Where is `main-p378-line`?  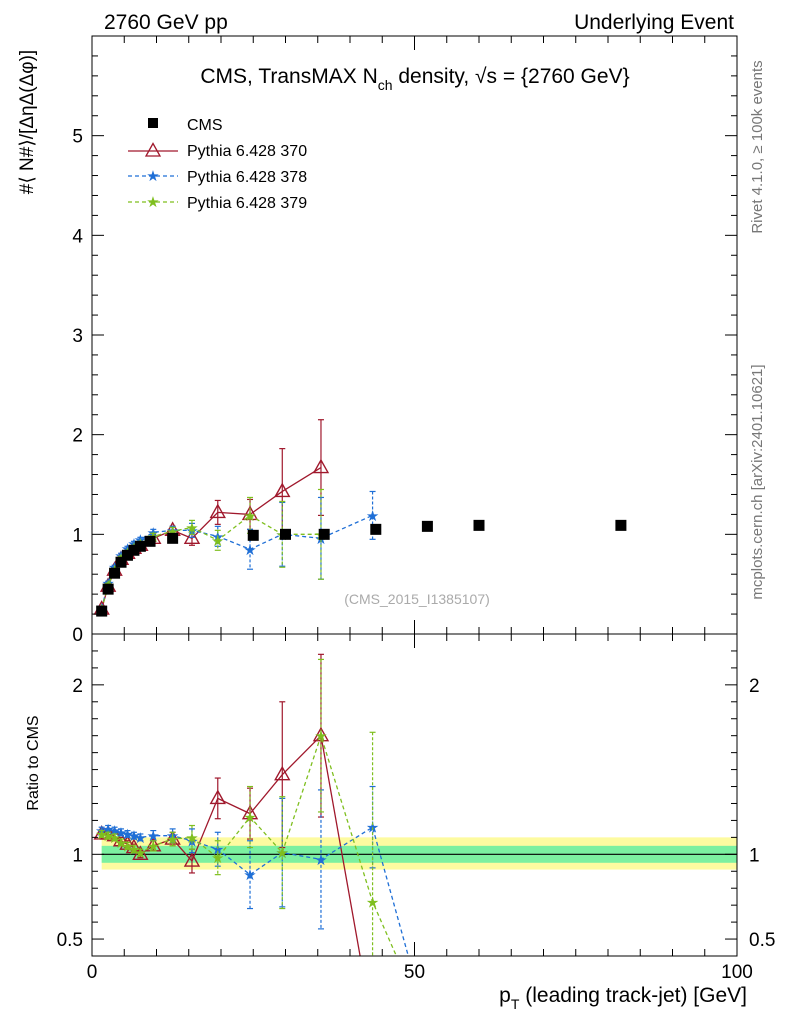 main-p378-line is located at coordinates (237, 561).